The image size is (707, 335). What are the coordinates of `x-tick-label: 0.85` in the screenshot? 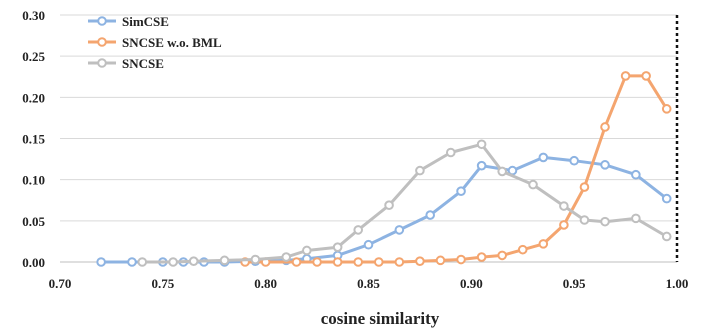 It's located at (368, 283).